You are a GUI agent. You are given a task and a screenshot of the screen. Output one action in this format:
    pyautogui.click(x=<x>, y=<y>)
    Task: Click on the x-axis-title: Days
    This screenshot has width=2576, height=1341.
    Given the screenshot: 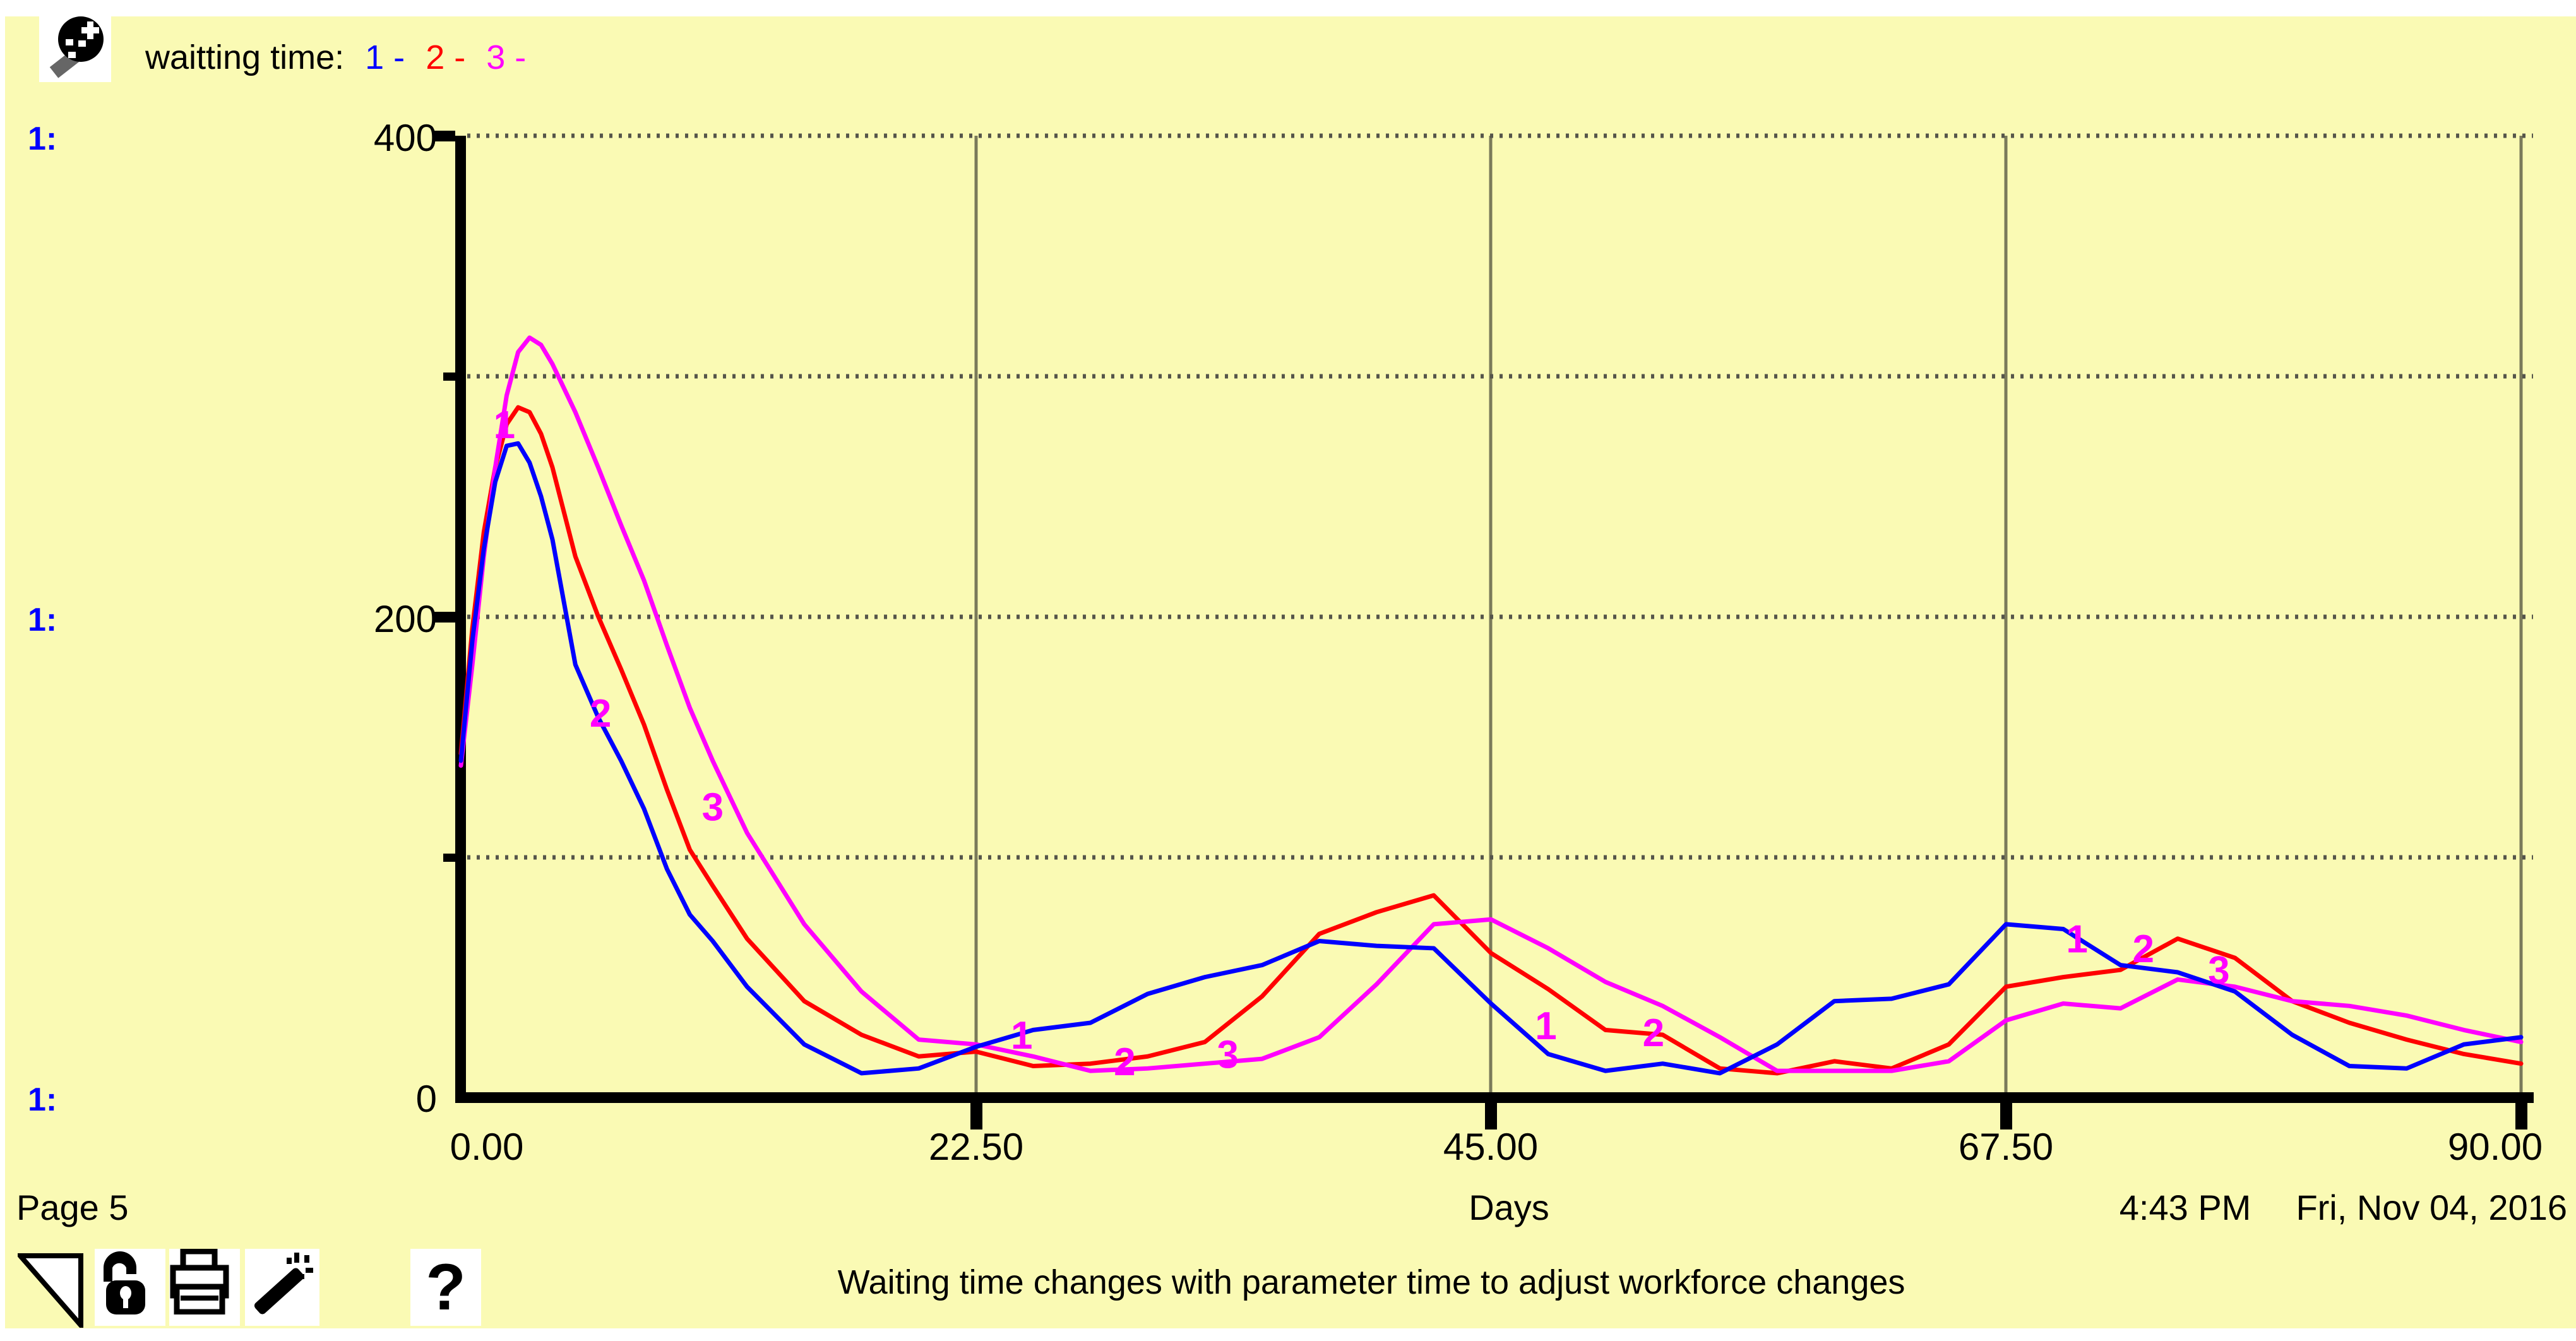 What is the action you would take?
    pyautogui.click(x=1509, y=1207)
    